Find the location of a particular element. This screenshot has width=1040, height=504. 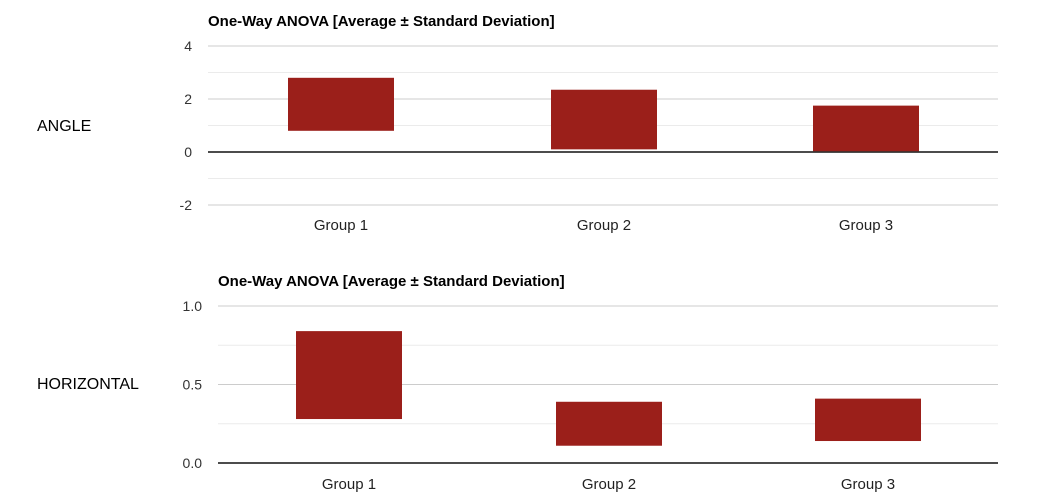

y-tick-label: 0 is located at coordinates (188, 152).